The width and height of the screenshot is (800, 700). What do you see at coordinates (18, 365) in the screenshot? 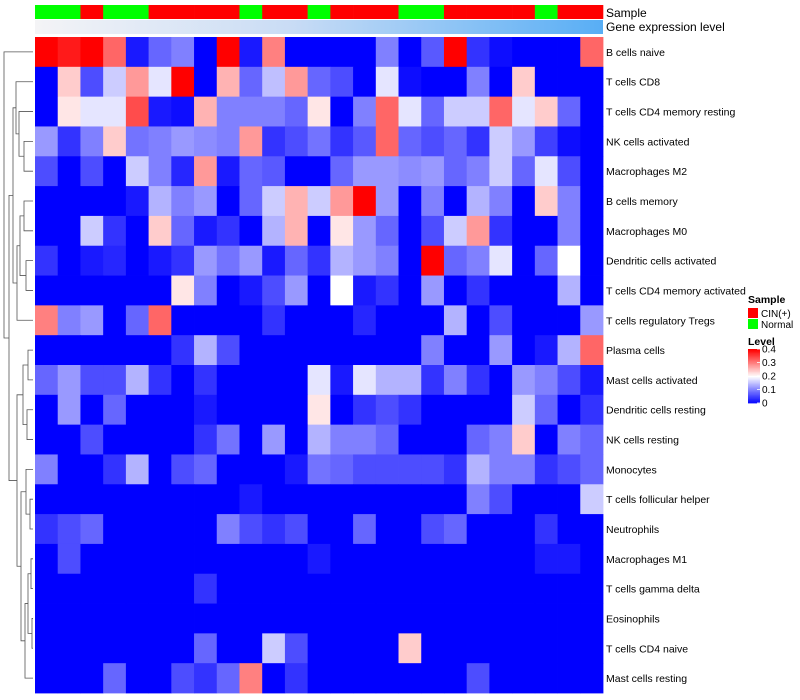
I see `dendrogram-branches` at bounding box center [18, 365].